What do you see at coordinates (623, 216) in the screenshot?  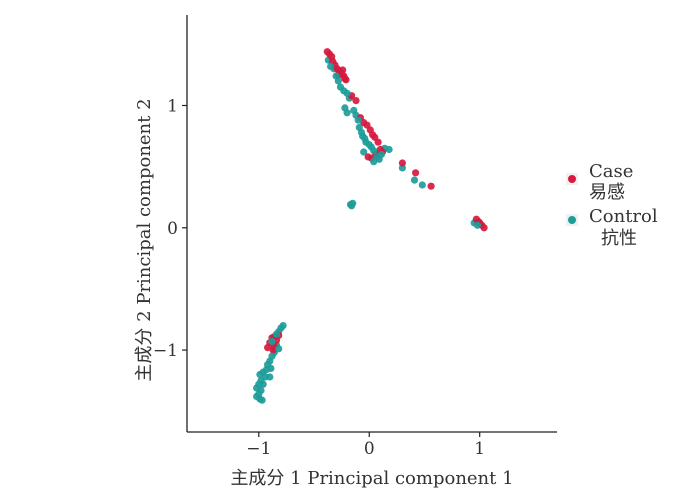 I see `legend-label-control-en: Control` at bounding box center [623, 216].